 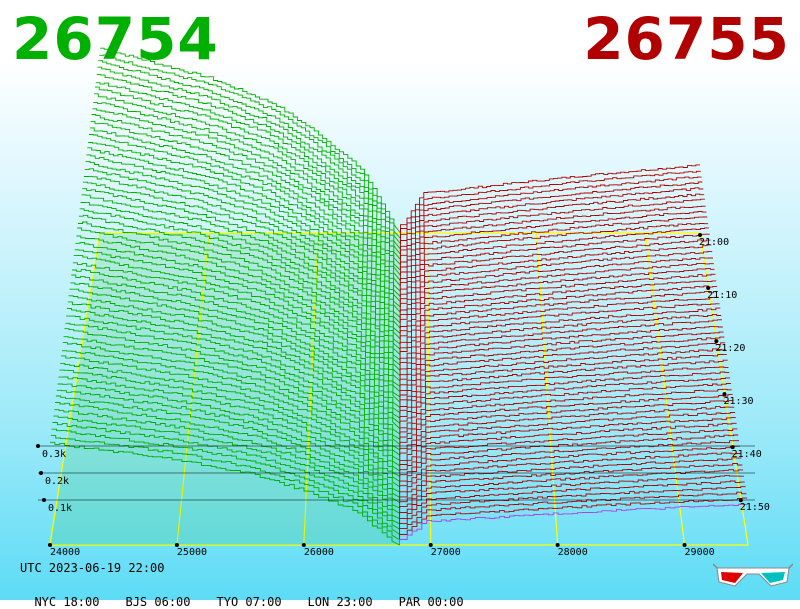 I want to click on time-tick-label: 21:00, so click(x=714, y=242).